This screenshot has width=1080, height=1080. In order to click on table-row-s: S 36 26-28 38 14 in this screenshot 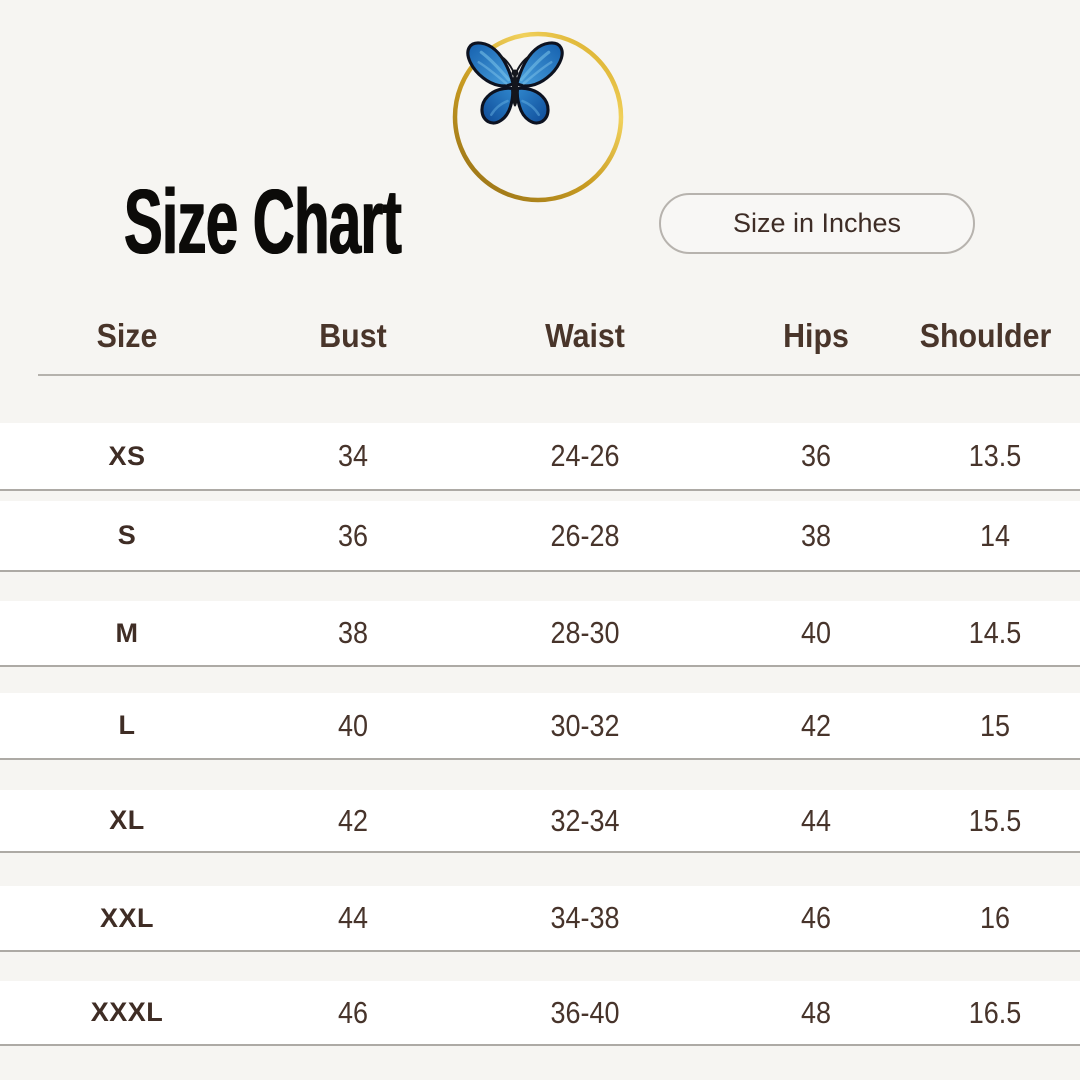, I will do `click(540, 536)`.